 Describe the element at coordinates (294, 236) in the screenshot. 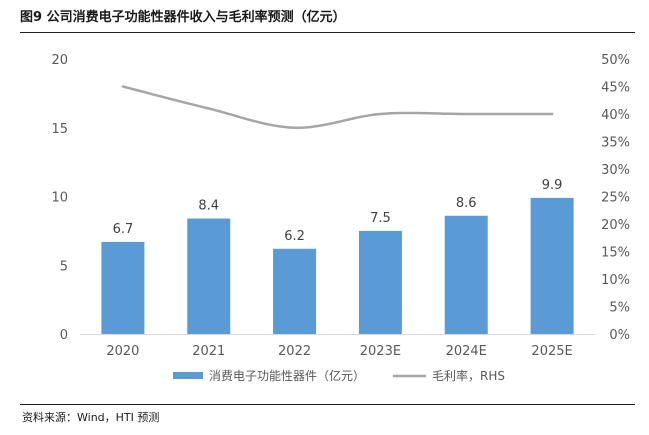

I see `bar-value-label: 6.2` at that location.